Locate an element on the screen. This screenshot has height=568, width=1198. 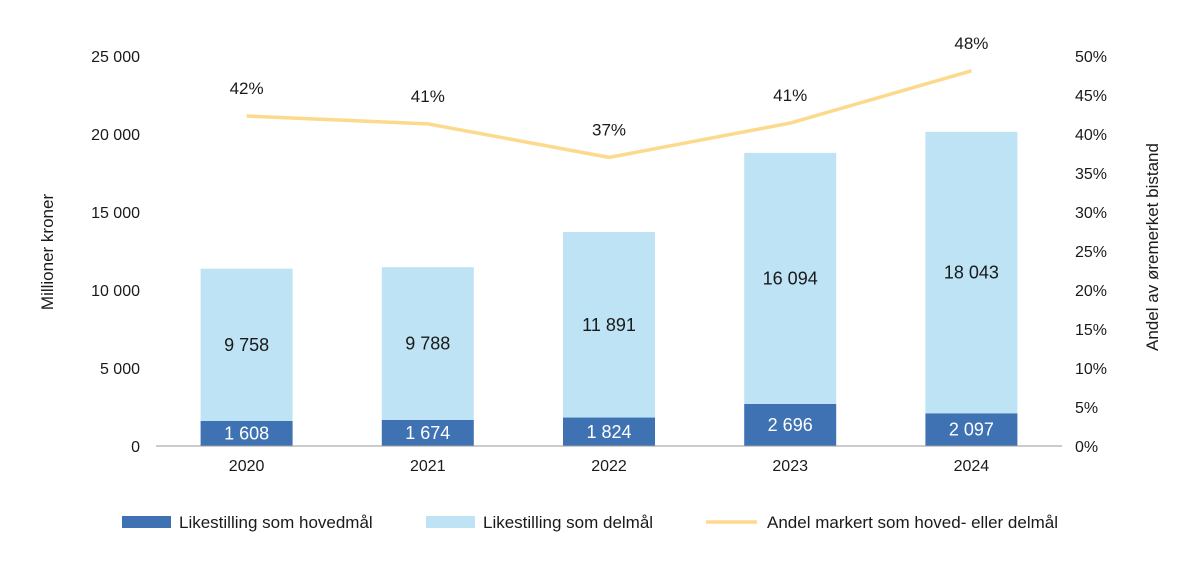
y2-tick-label: 50% is located at coordinates (1091, 57).